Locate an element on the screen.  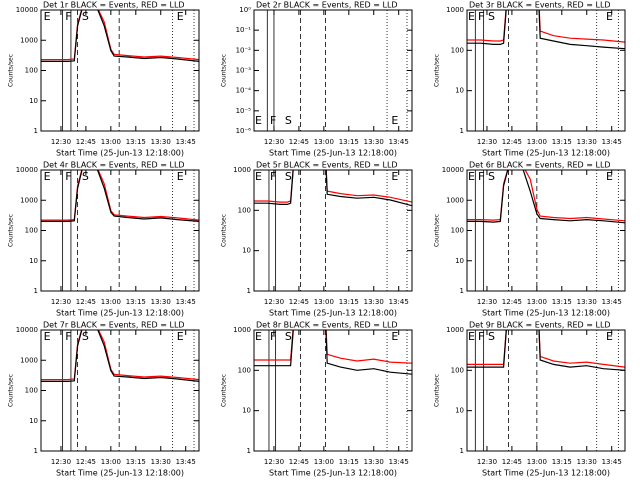
panel-title: Det 3r BLACK = Events, RED = LLD is located at coordinates (540, 5).